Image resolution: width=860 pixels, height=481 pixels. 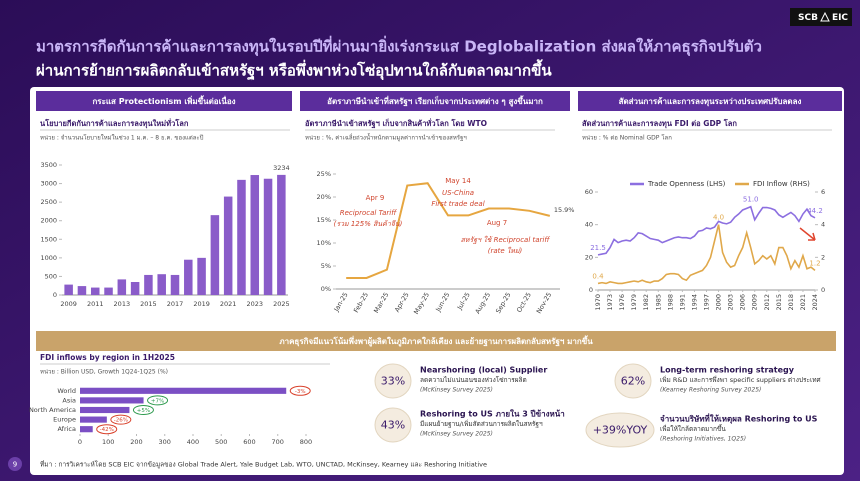 What do you see at coordinates (48, 184) in the screenshot?
I see `y-tick-label: 3000` at bounding box center [48, 184].